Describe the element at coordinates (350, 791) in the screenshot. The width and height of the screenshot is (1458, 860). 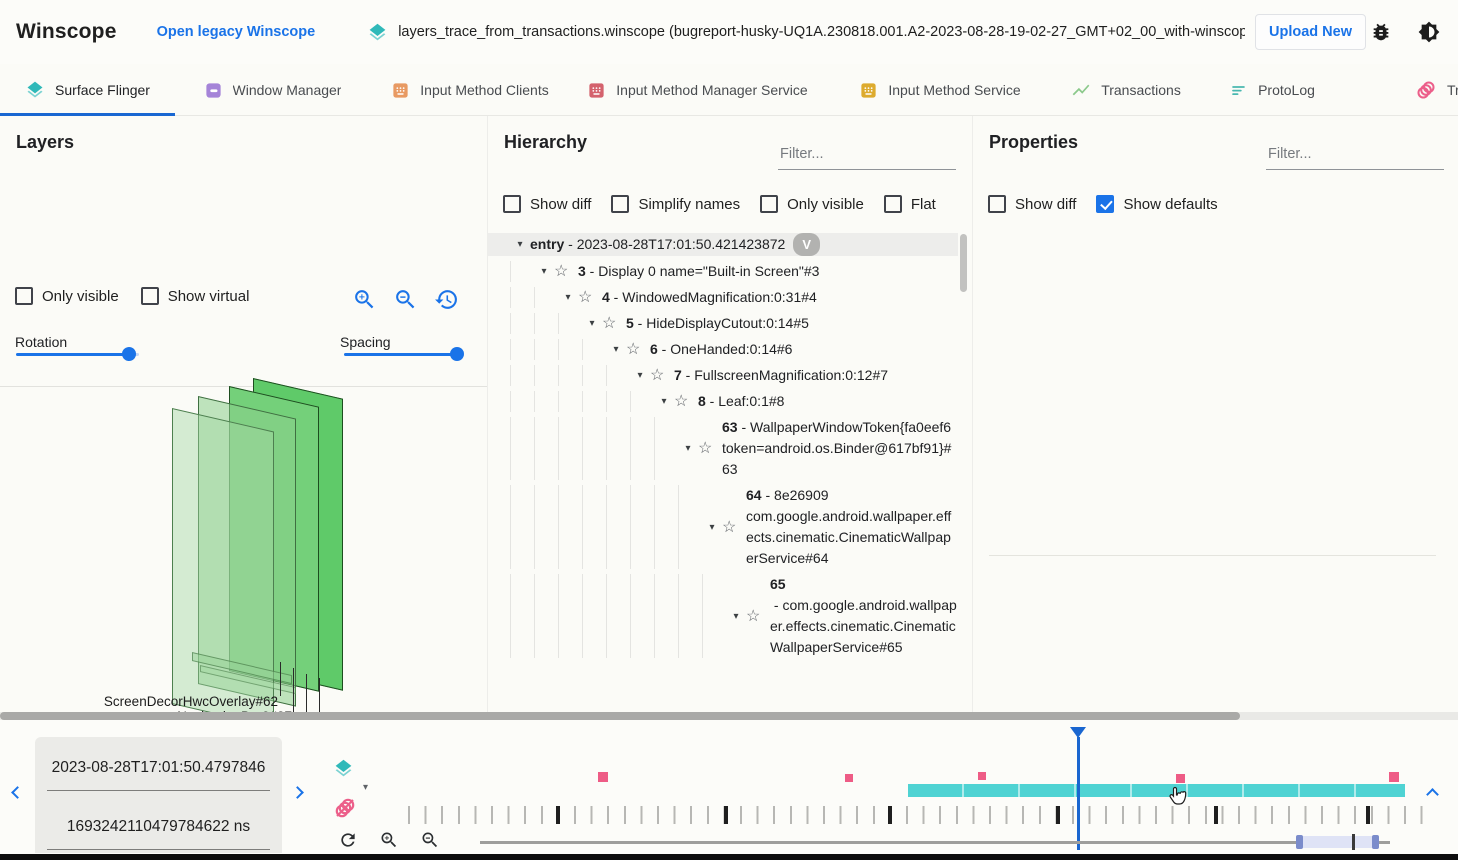
I see `trace-selector: ▾` at that location.